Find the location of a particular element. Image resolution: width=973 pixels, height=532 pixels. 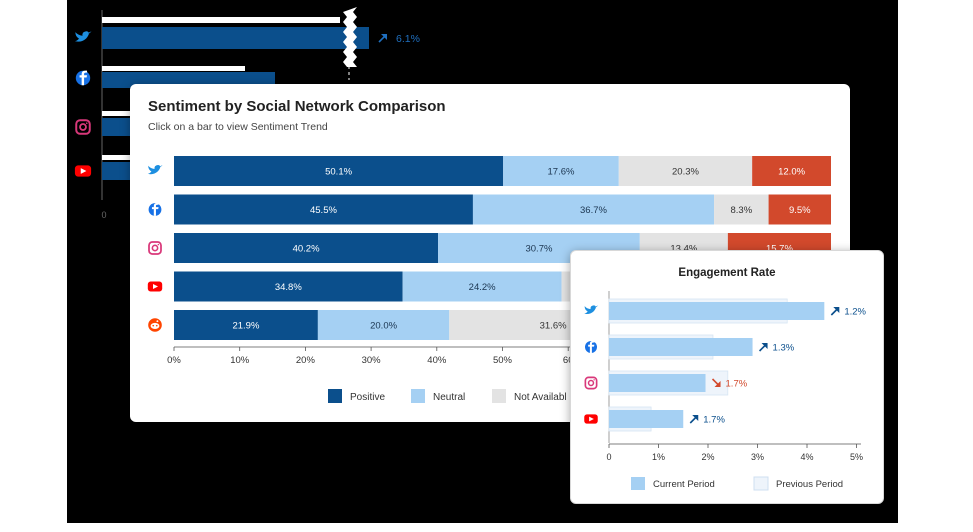

sentiment-x-tick-label: 20% is located at coordinates (306, 360).